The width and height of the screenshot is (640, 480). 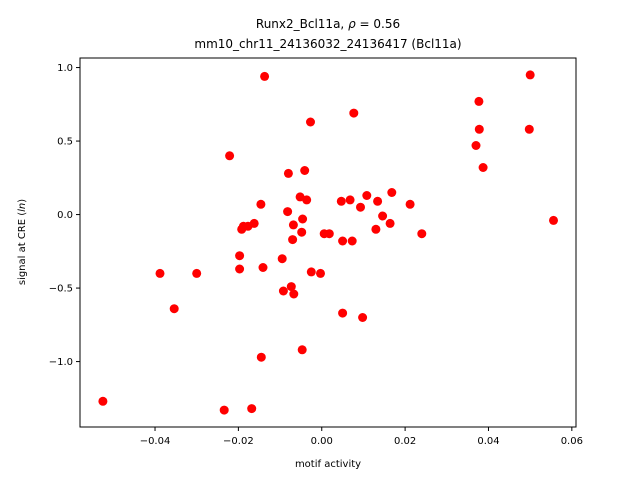 I want to click on x-axis-ticks: −0.04 −0.02 0.00 0.02 0.04 0.06, so click(x=361, y=437).